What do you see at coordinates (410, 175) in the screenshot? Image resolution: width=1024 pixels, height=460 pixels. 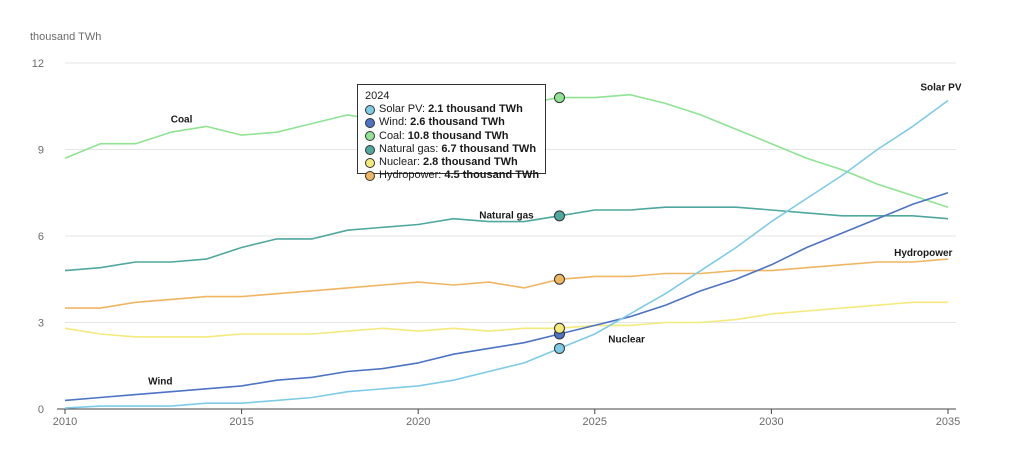 I see `tooltip-row-label: Hydropower:` at bounding box center [410, 175].